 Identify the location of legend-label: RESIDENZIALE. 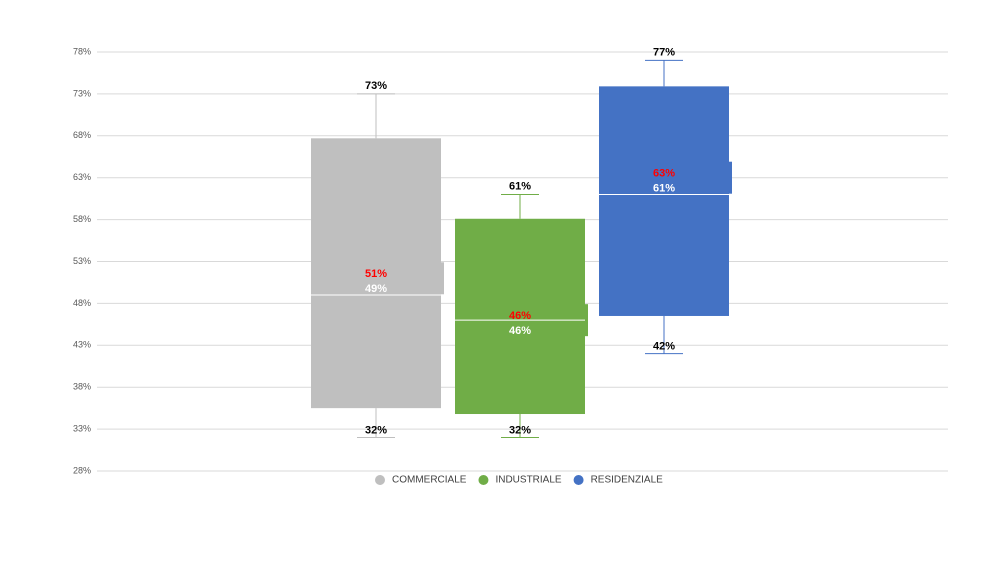
(627, 480).